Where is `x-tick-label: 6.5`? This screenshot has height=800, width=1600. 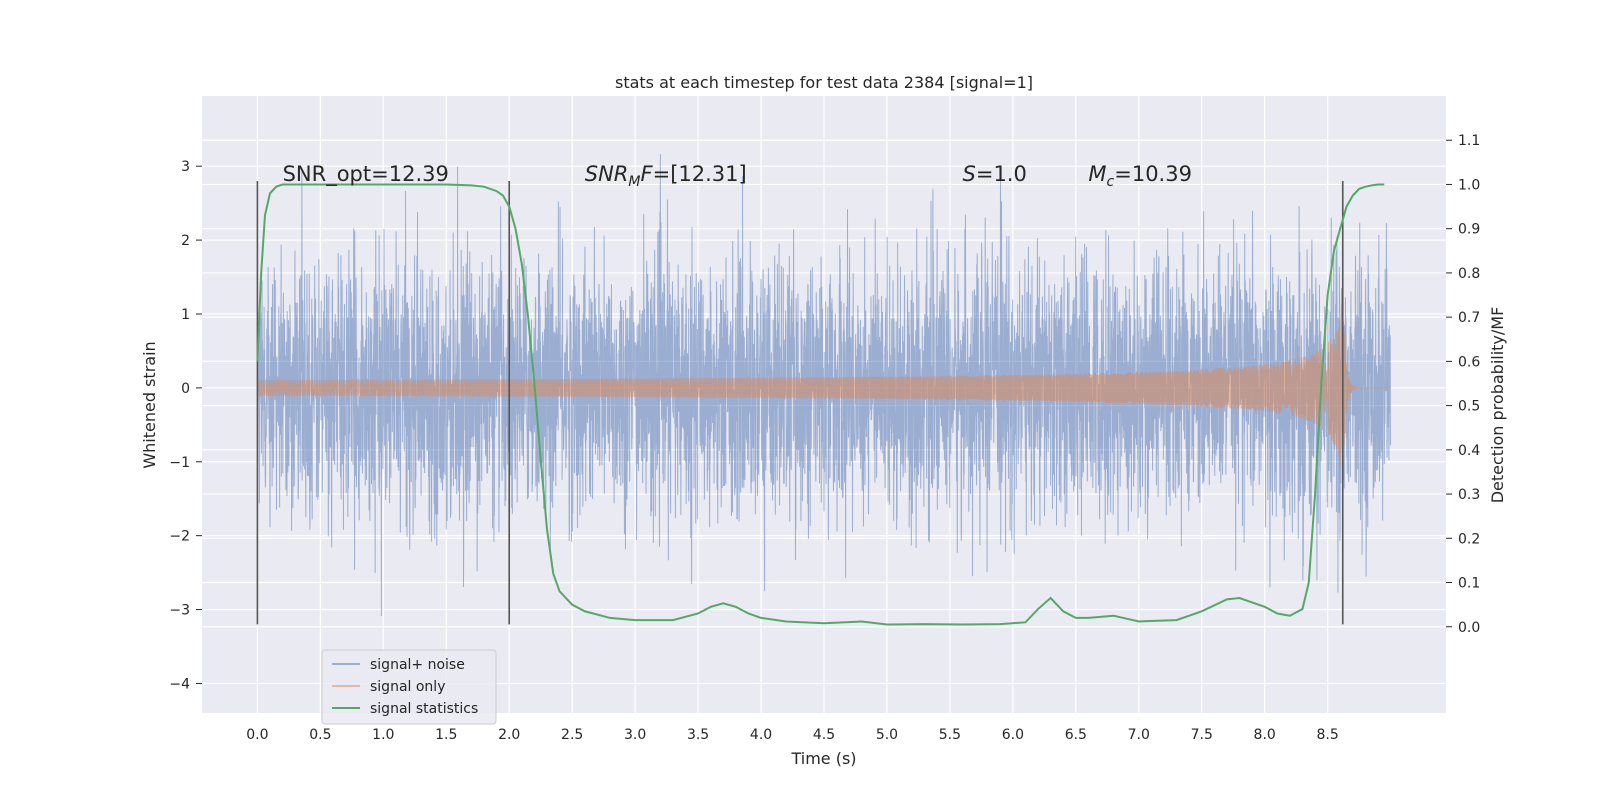 x-tick-label: 6.5 is located at coordinates (1076, 735).